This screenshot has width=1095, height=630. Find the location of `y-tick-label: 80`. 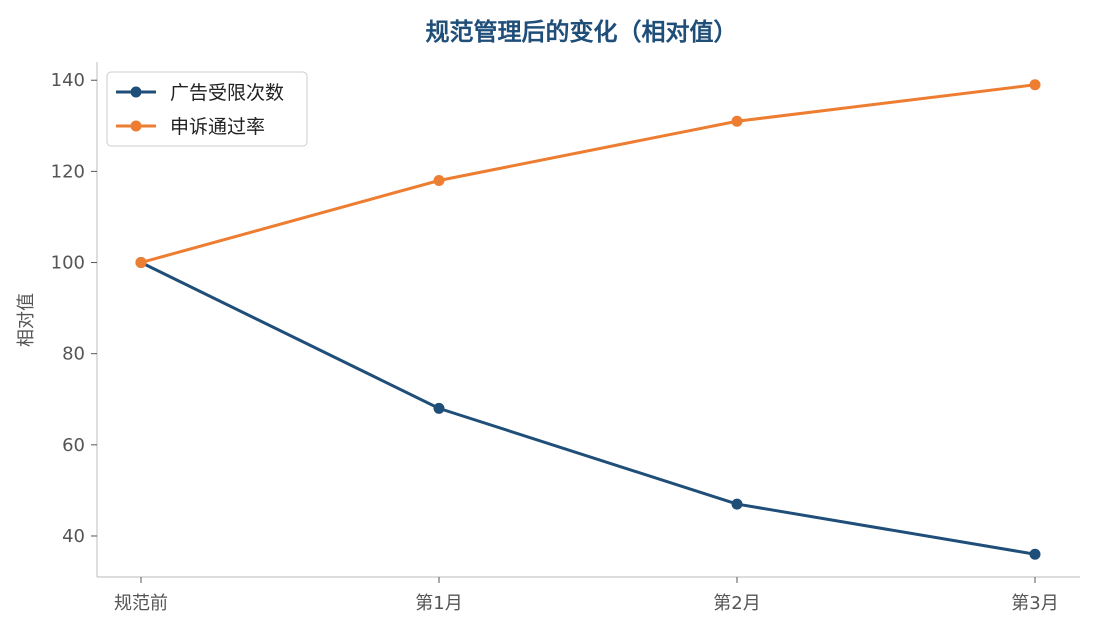

y-tick-label: 80 is located at coordinates (73, 354).